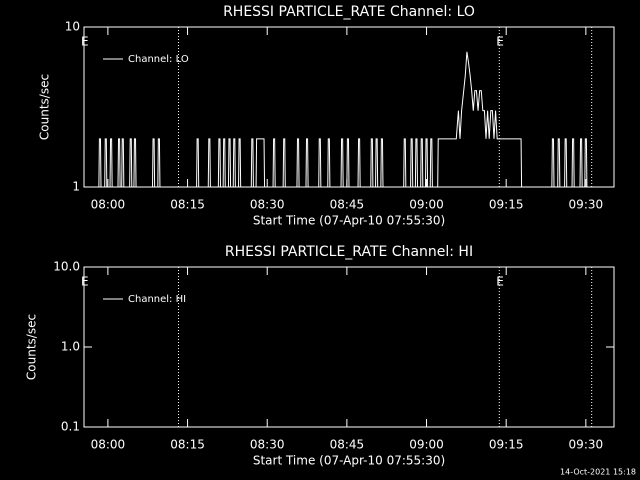 The image size is (640, 480). I want to click on y-tick-label: 1.0, so click(70, 347).